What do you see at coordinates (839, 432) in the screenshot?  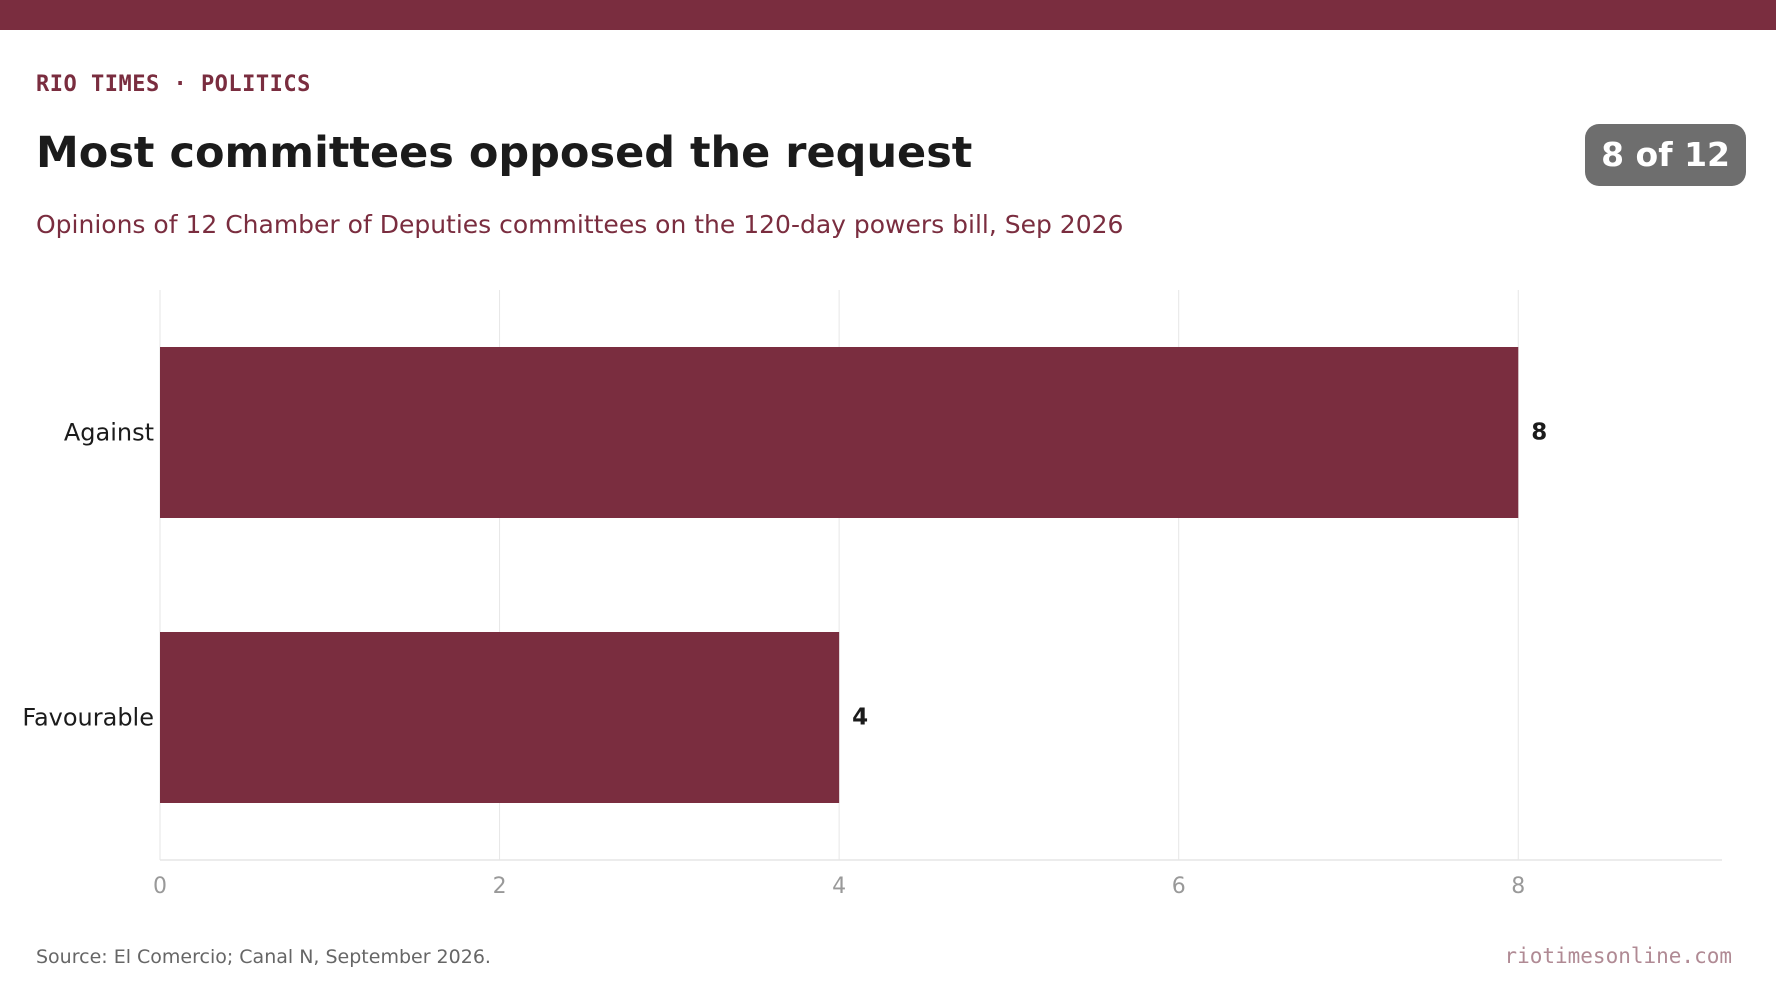 I see `bar-against` at bounding box center [839, 432].